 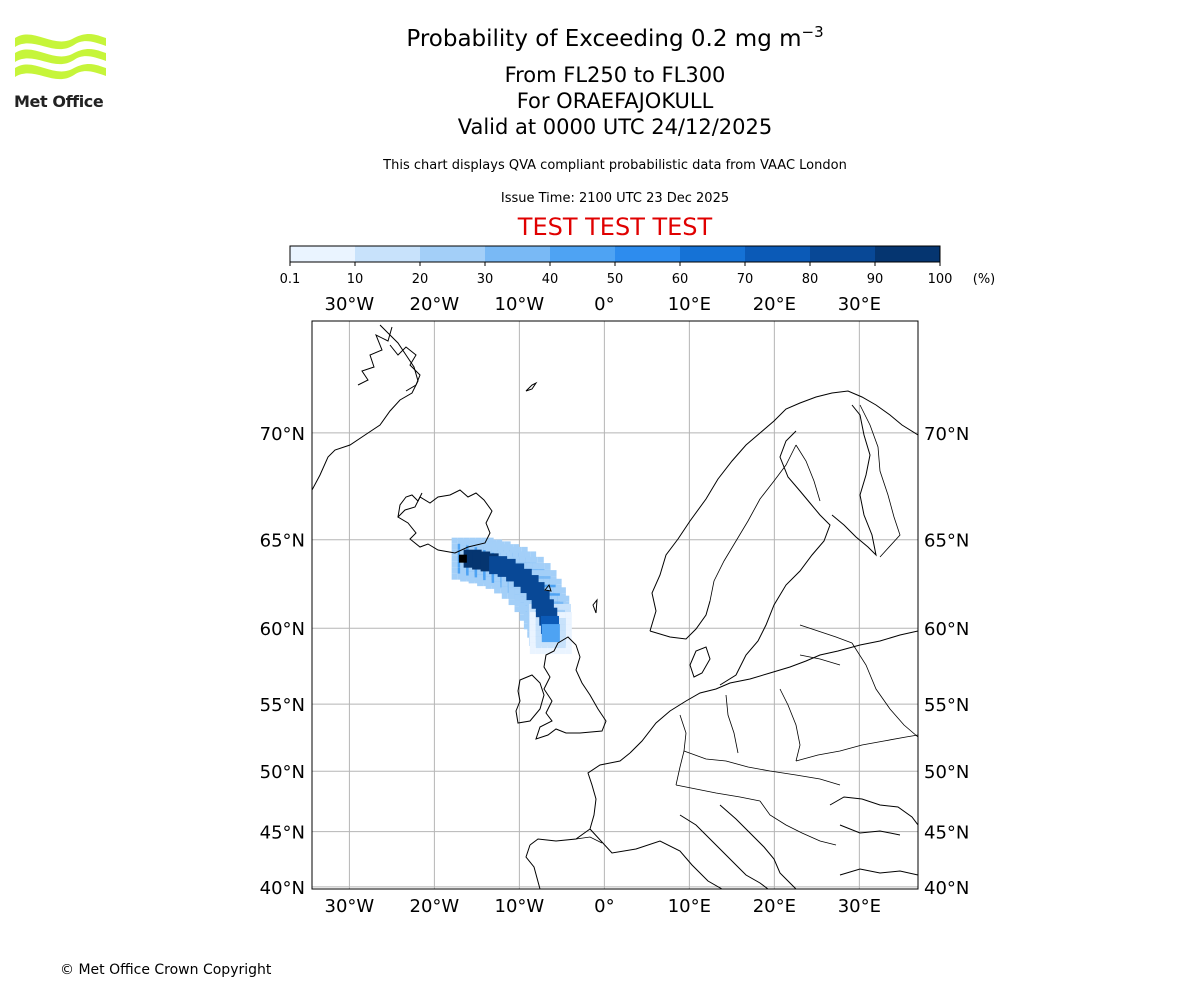 What do you see at coordinates (410, 505) in the screenshot?
I see `coastline-iceland-northwest` at bounding box center [410, 505].